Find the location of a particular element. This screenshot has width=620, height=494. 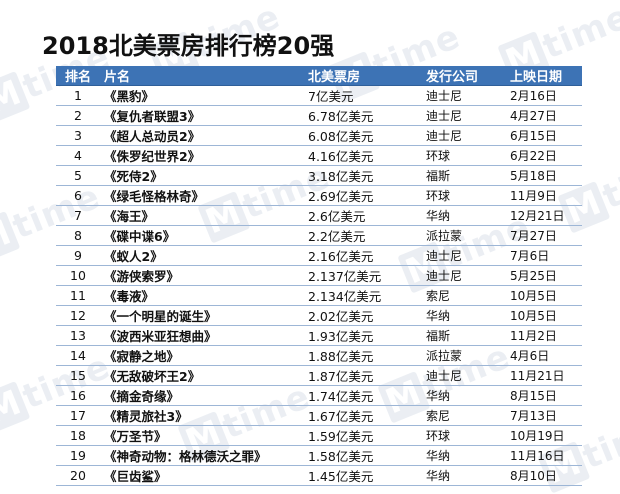

cell-rank: 6 is located at coordinates (78, 195).